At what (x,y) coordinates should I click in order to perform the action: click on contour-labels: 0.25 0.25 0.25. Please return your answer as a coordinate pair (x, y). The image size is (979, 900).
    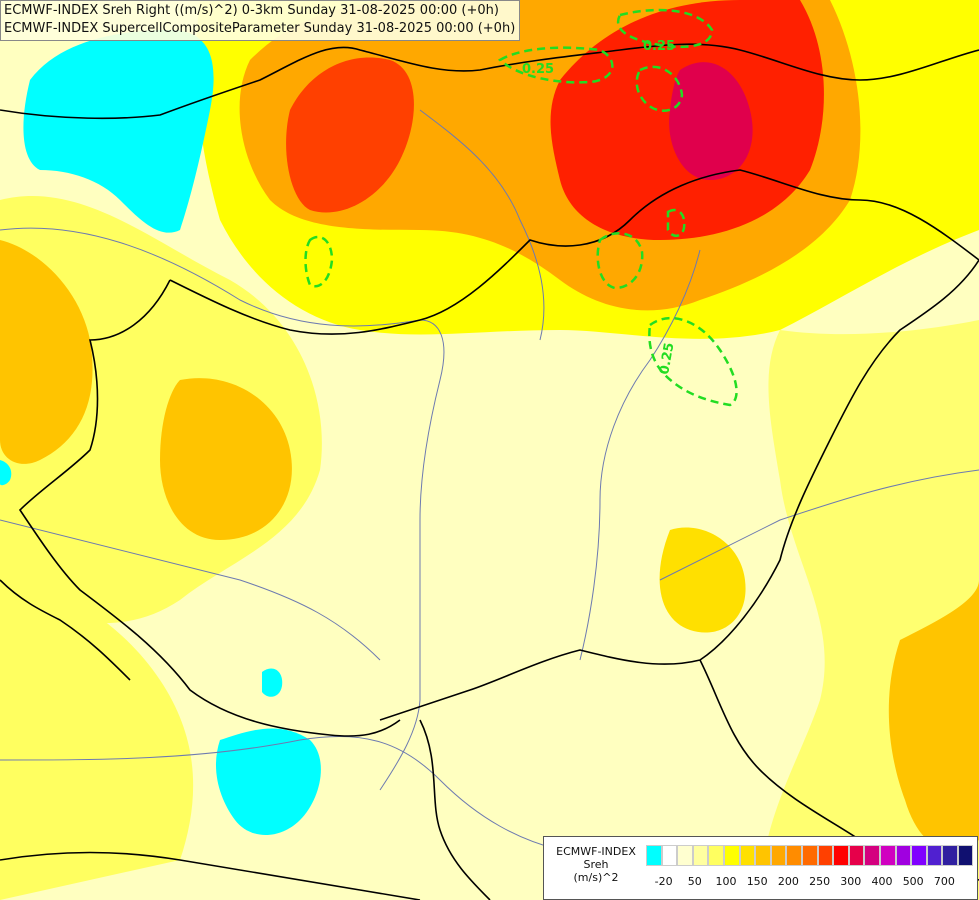
    Looking at the image, I should click on (600, 207).